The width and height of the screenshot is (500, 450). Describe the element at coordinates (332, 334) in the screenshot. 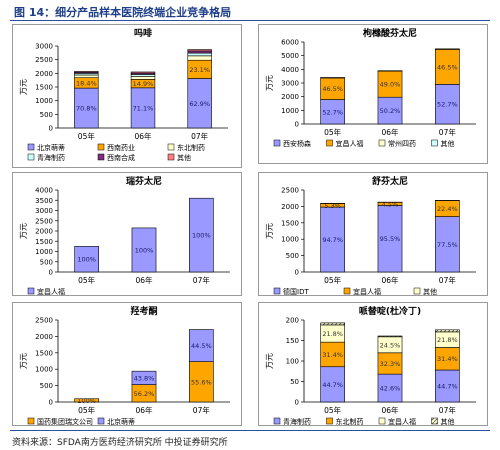

I see `data-label: 21.8%` at that location.